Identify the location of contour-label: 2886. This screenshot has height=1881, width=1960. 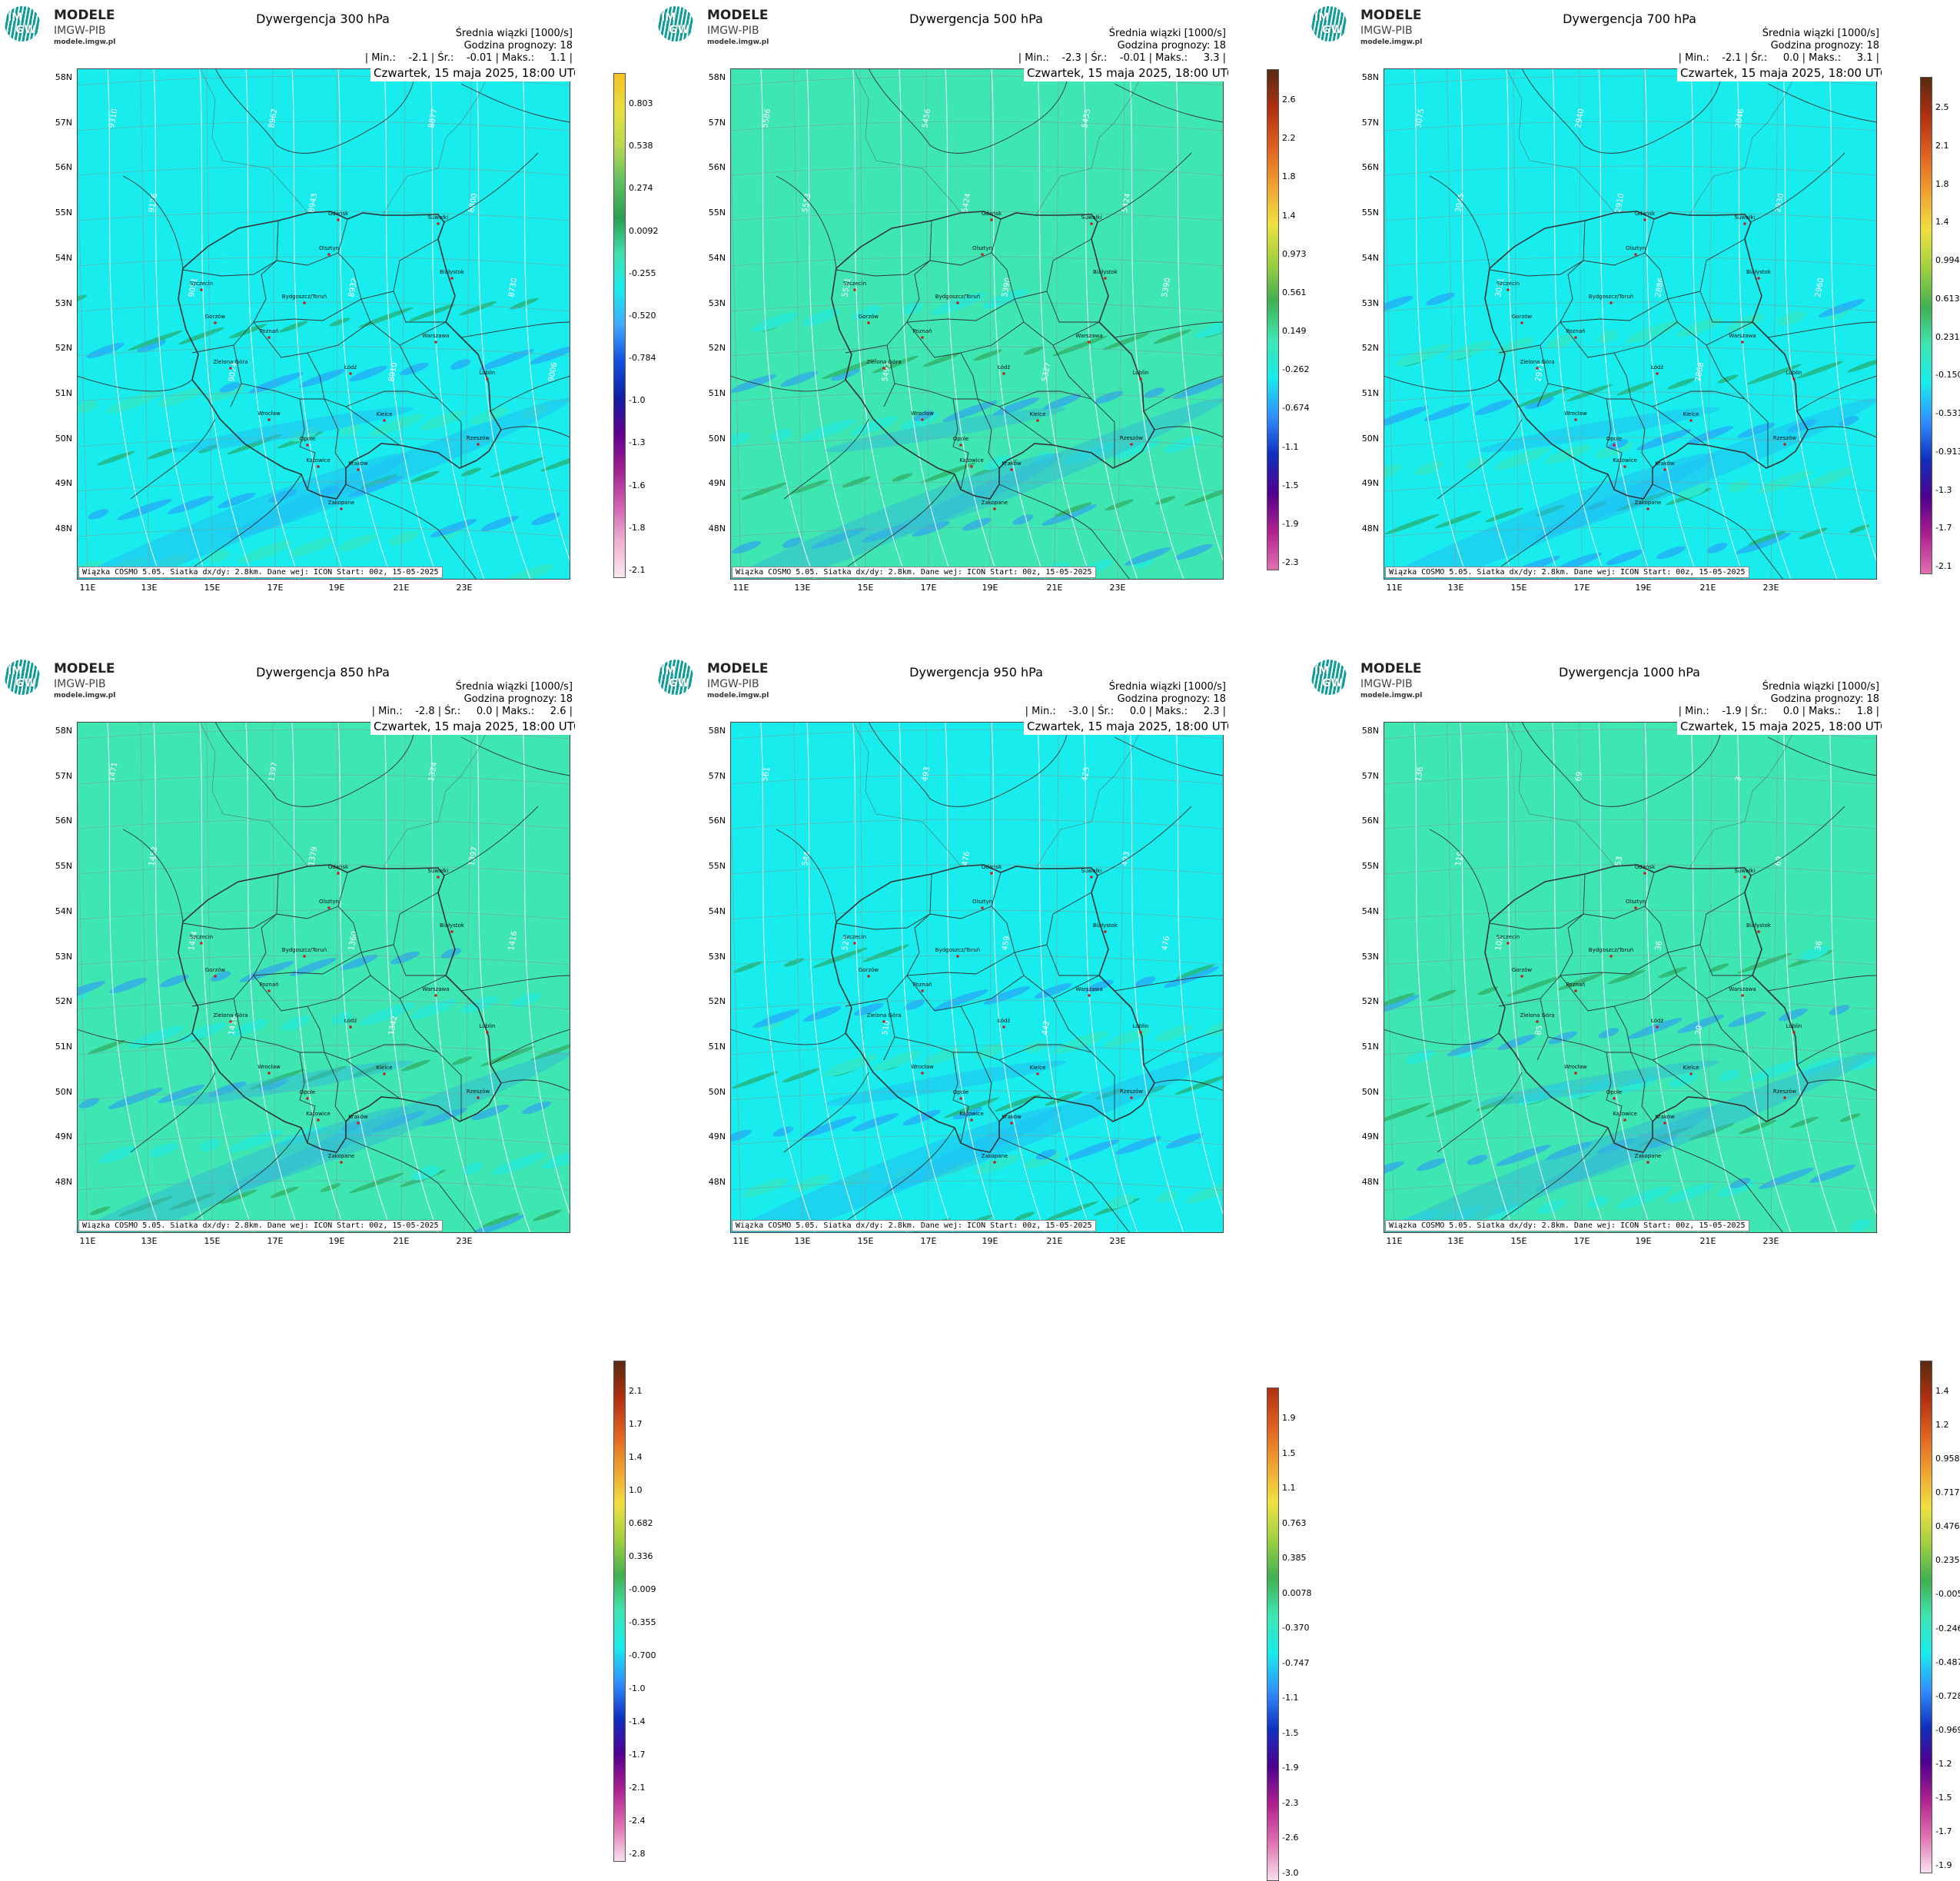
(1660, 287).